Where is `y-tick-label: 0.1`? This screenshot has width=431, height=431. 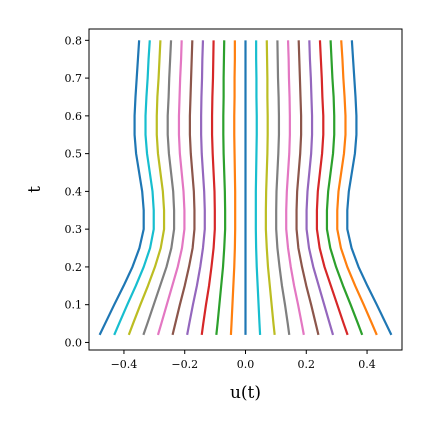
y-tick-label: 0.1 is located at coordinates (74, 305).